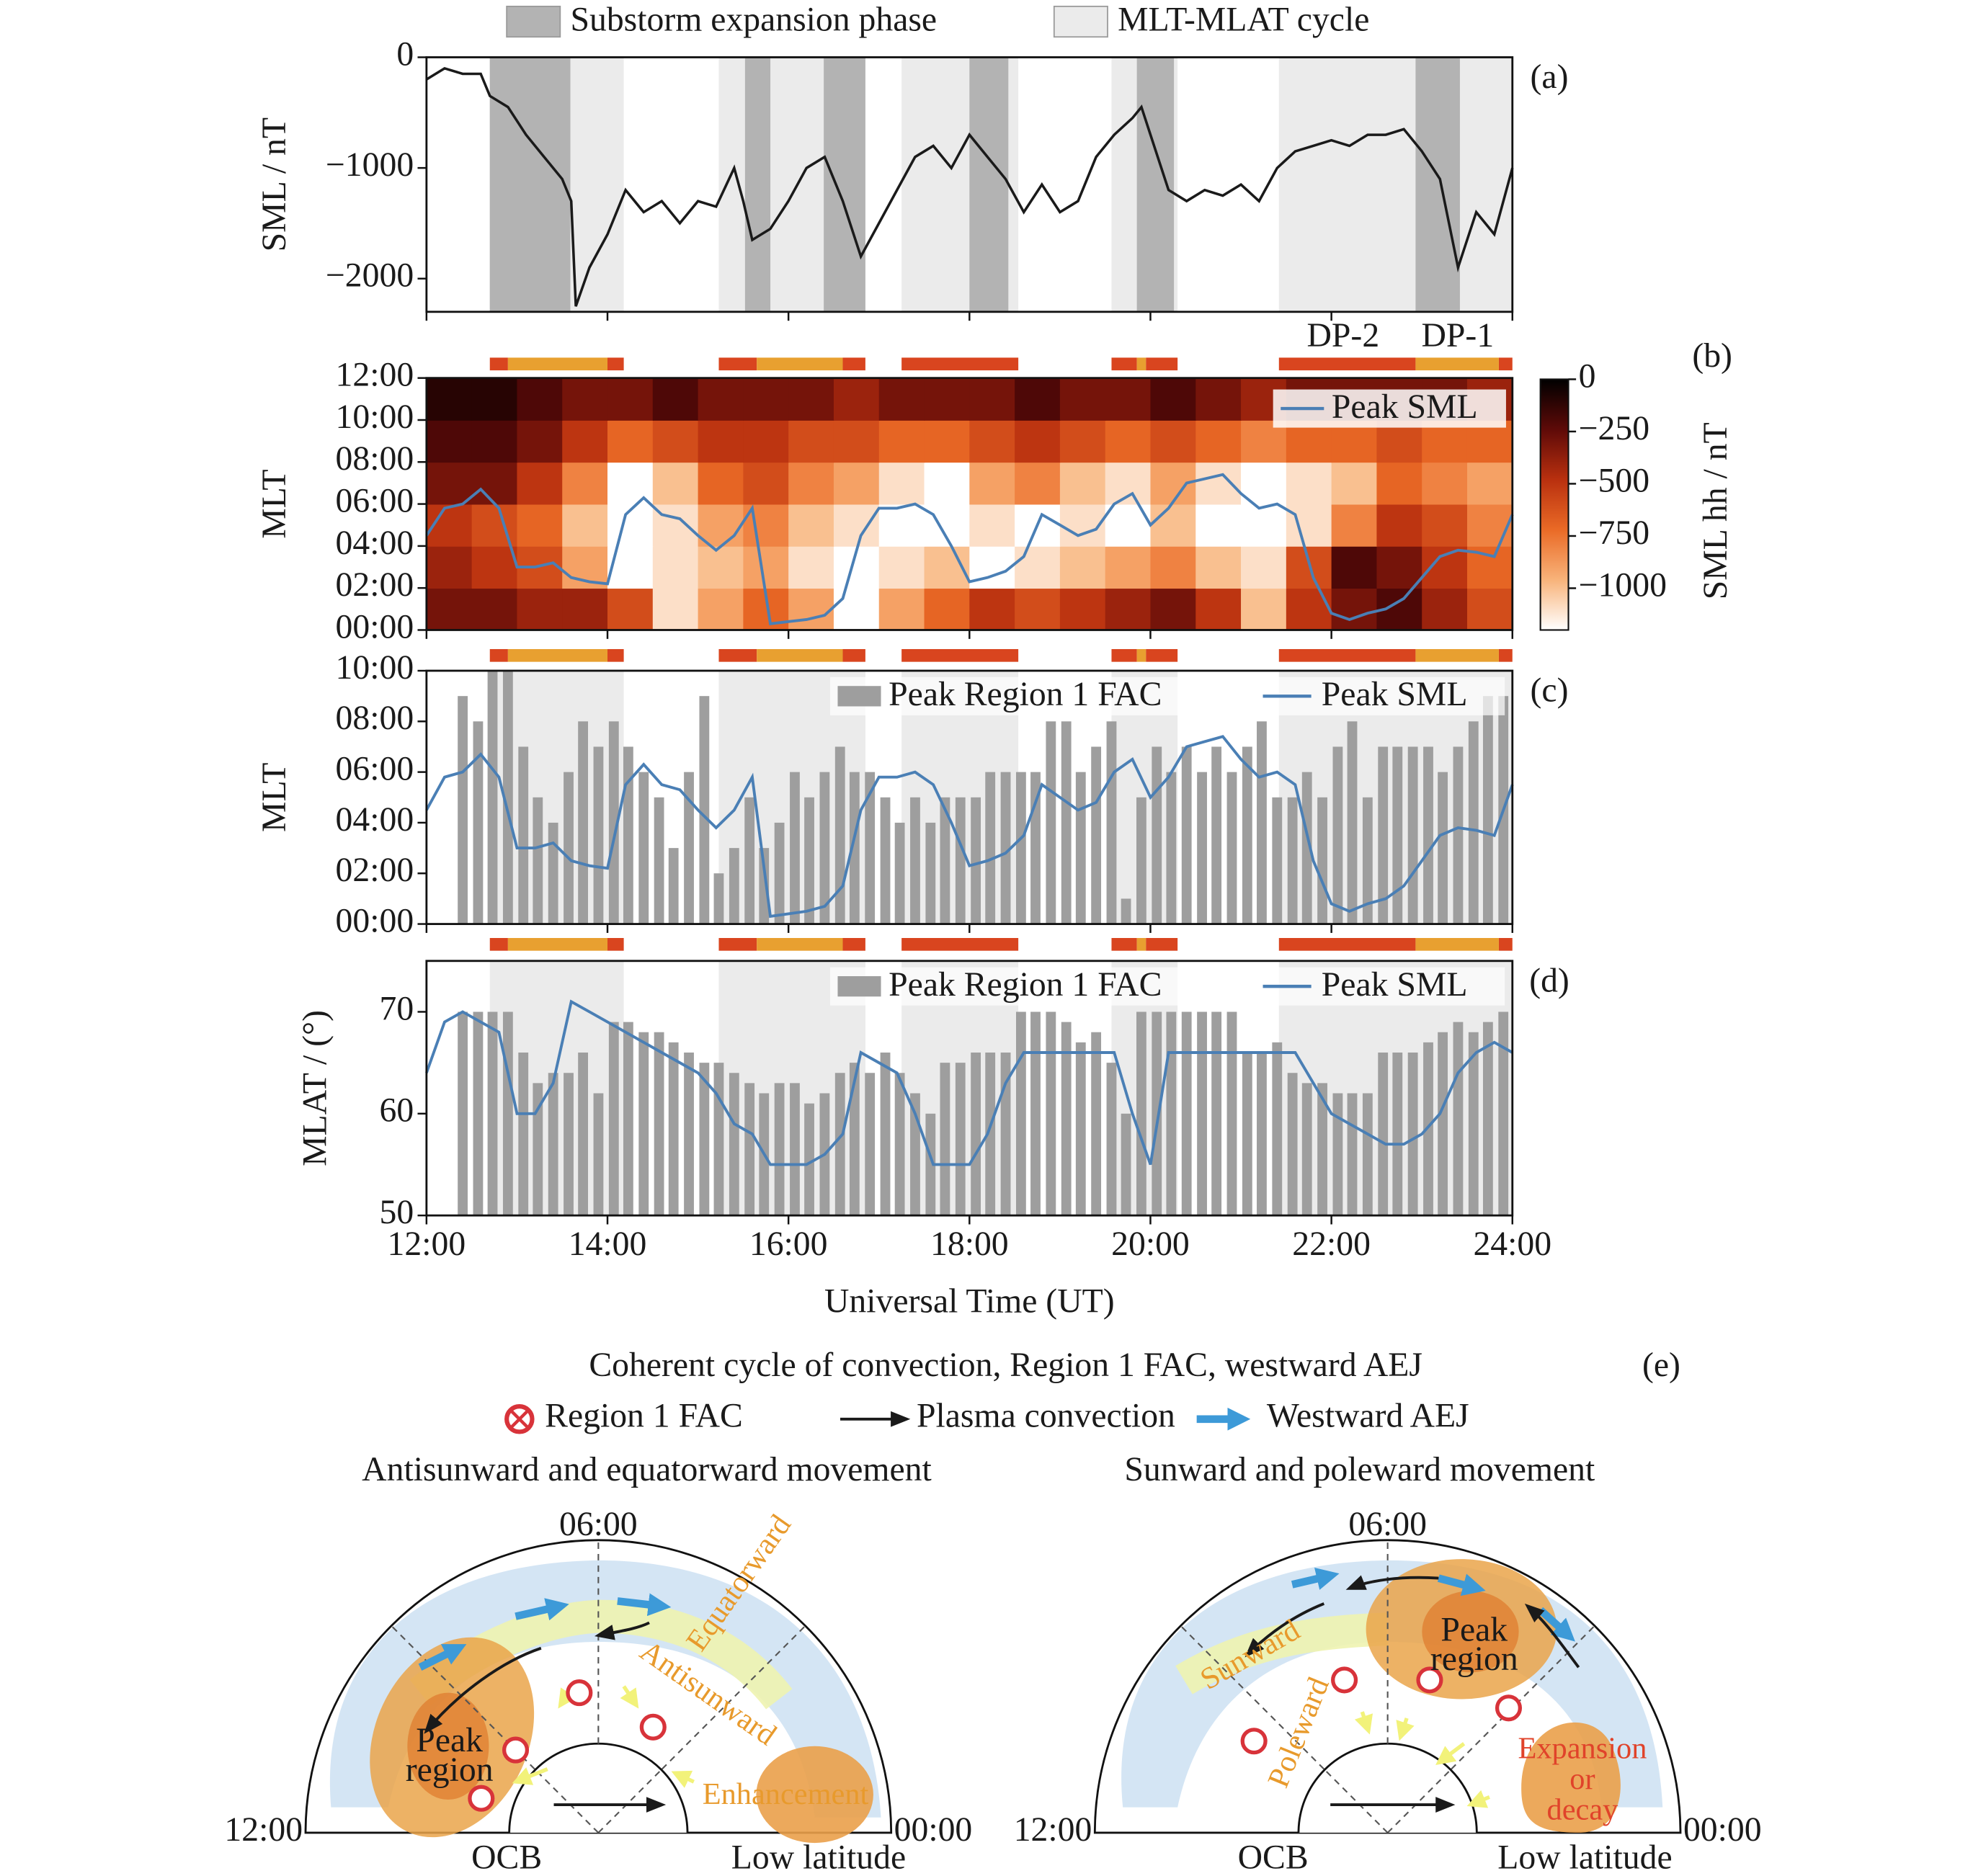 The image size is (1986, 1876). What do you see at coordinates (1550, 691) in the screenshot?
I see `panel-label: (c)` at bounding box center [1550, 691].